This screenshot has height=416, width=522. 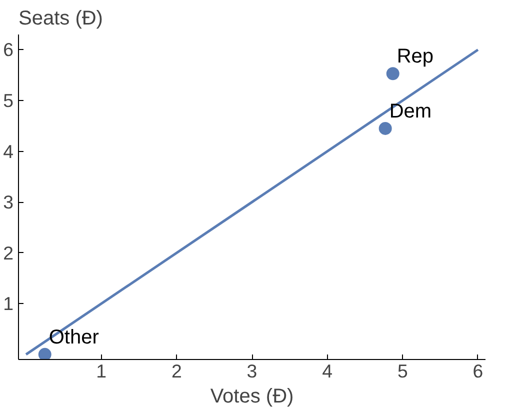 What do you see at coordinates (327, 371) in the screenshot?
I see `x-tick-label: 4` at bounding box center [327, 371].